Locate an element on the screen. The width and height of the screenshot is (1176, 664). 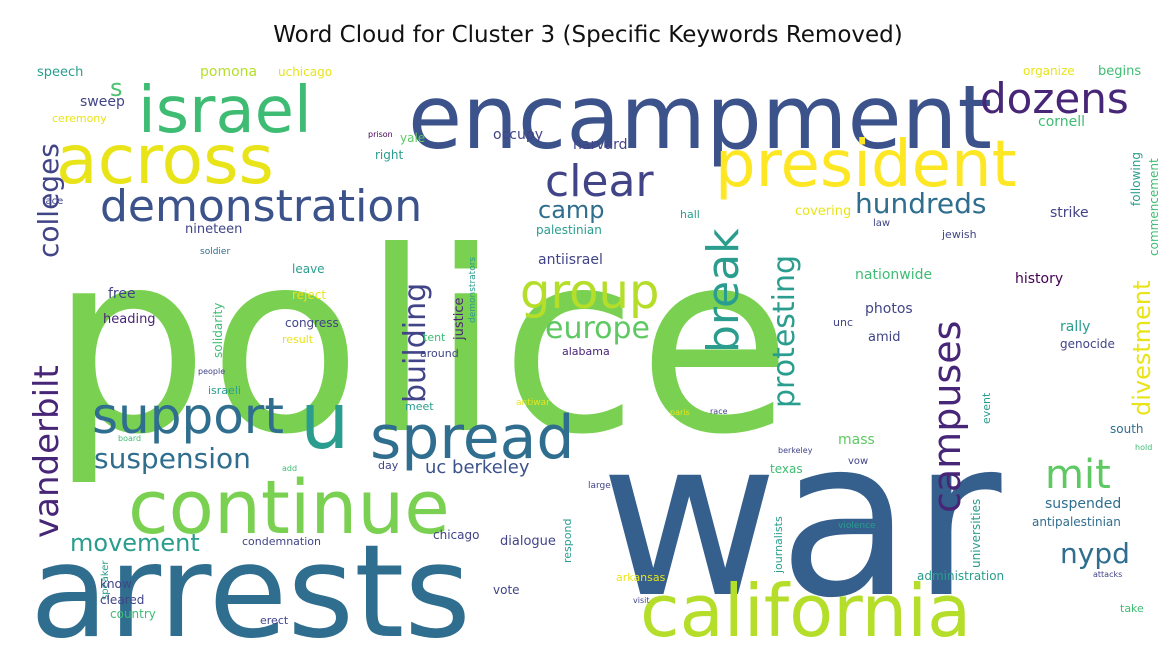
word-rally: rally is located at coordinates (1075, 327).